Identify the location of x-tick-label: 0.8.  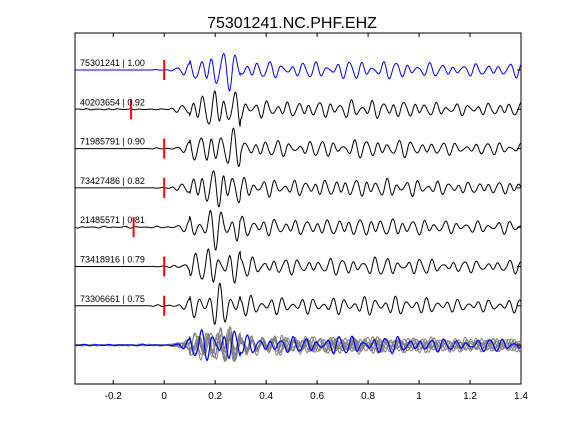
(368, 396).